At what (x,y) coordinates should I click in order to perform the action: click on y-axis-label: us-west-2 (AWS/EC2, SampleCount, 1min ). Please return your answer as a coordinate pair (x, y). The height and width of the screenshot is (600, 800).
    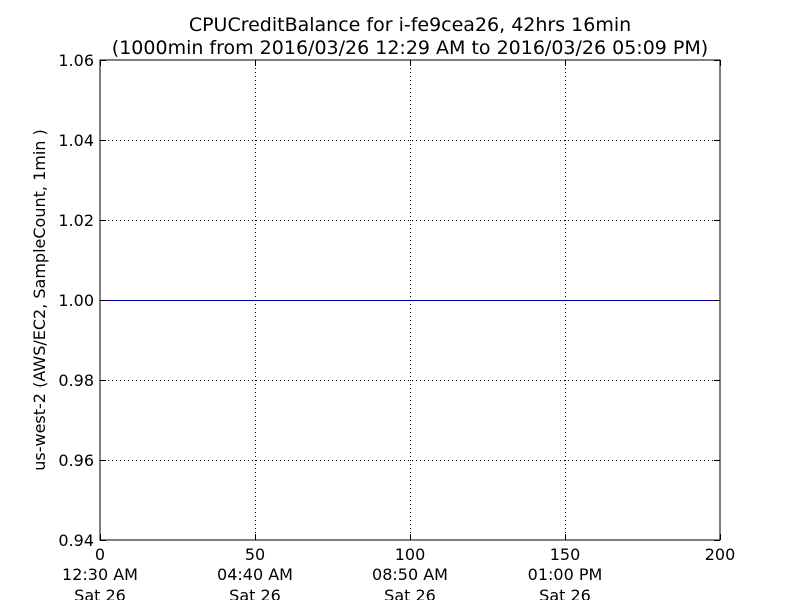
    Looking at the image, I should click on (39, 300).